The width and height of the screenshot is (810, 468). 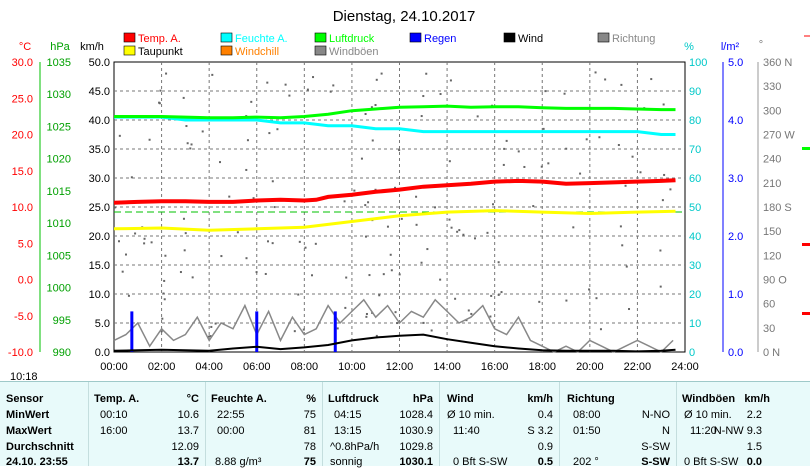 I want to click on direction-tick: 210, so click(x=772, y=184).